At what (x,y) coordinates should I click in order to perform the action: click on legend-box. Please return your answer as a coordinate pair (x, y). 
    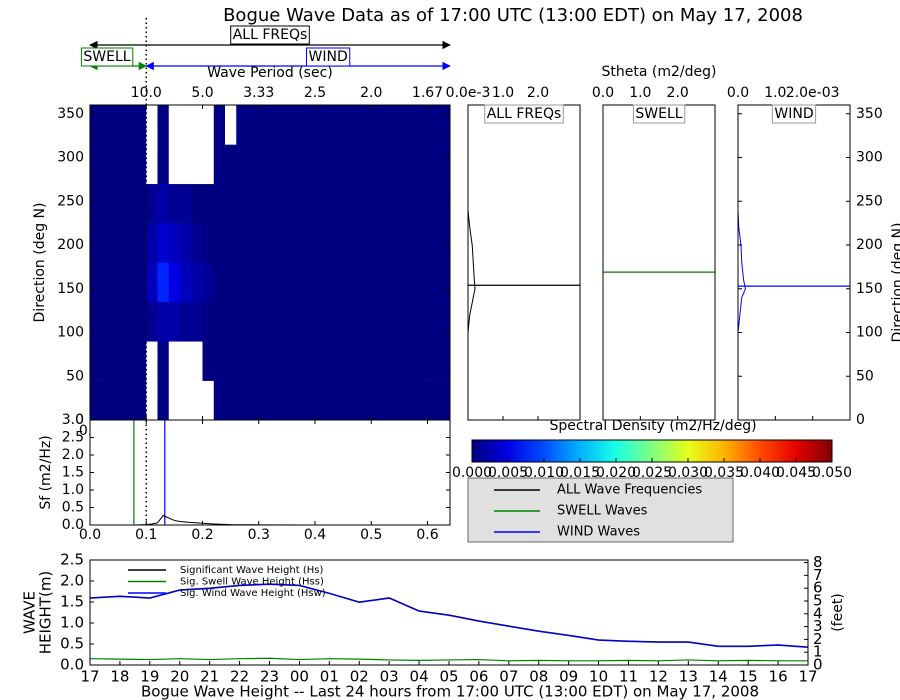
    Looking at the image, I should click on (600, 510).